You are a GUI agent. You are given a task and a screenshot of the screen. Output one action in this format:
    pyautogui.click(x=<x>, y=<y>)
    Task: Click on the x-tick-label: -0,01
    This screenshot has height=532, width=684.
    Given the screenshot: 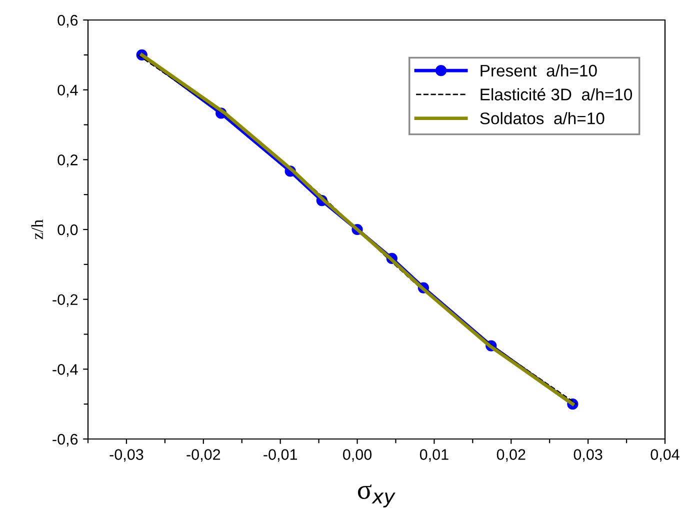 What is the action you would take?
    pyautogui.click(x=280, y=455)
    